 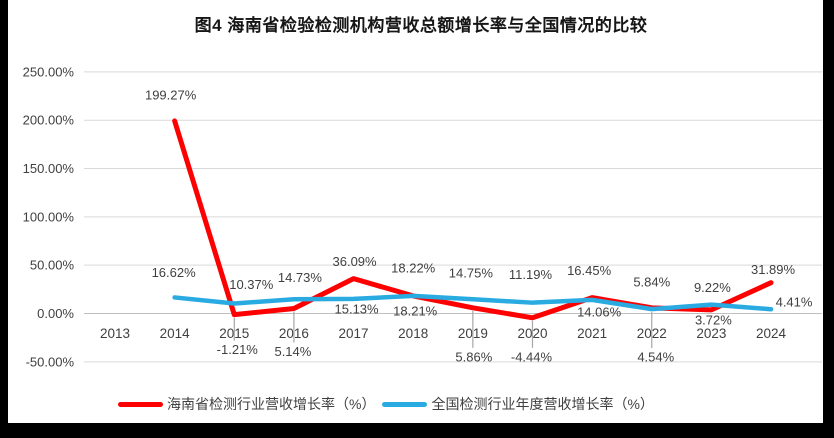 What do you see at coordinates (50, 361) in the screenshot?
I see `y-axis-tick-label: -50.00%` at bounding box center [50, 361].